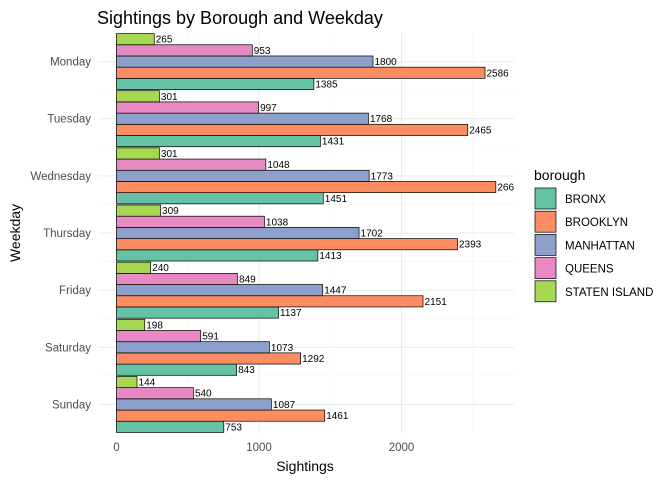  Describe the element at coordinates (386, 62) in the screenshot. I see `data-label: 1800` at that location.